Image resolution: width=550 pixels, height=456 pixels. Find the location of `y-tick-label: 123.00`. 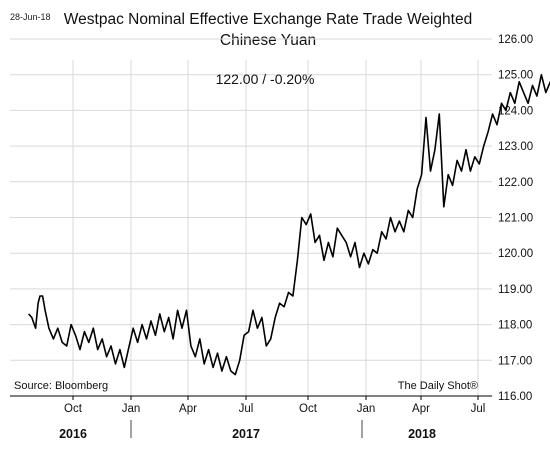

y-tick-label: 123.00 is located at coordinates (515, 147).